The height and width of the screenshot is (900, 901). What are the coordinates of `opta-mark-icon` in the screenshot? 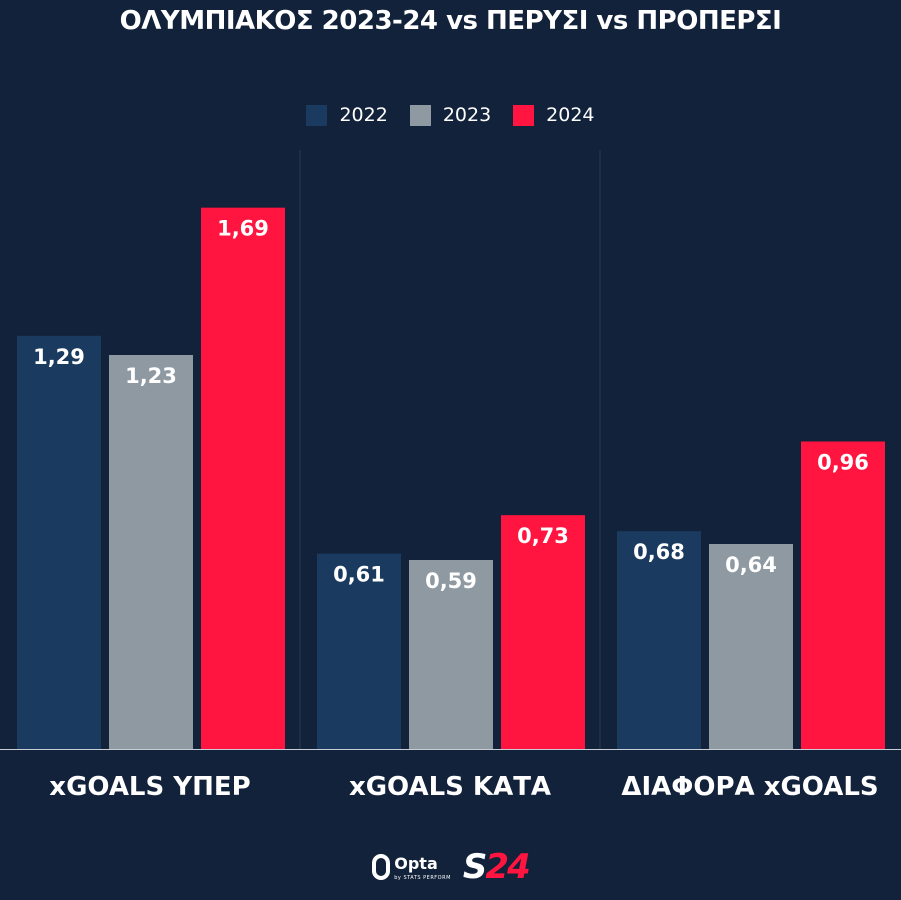 It's located at (381, 867).